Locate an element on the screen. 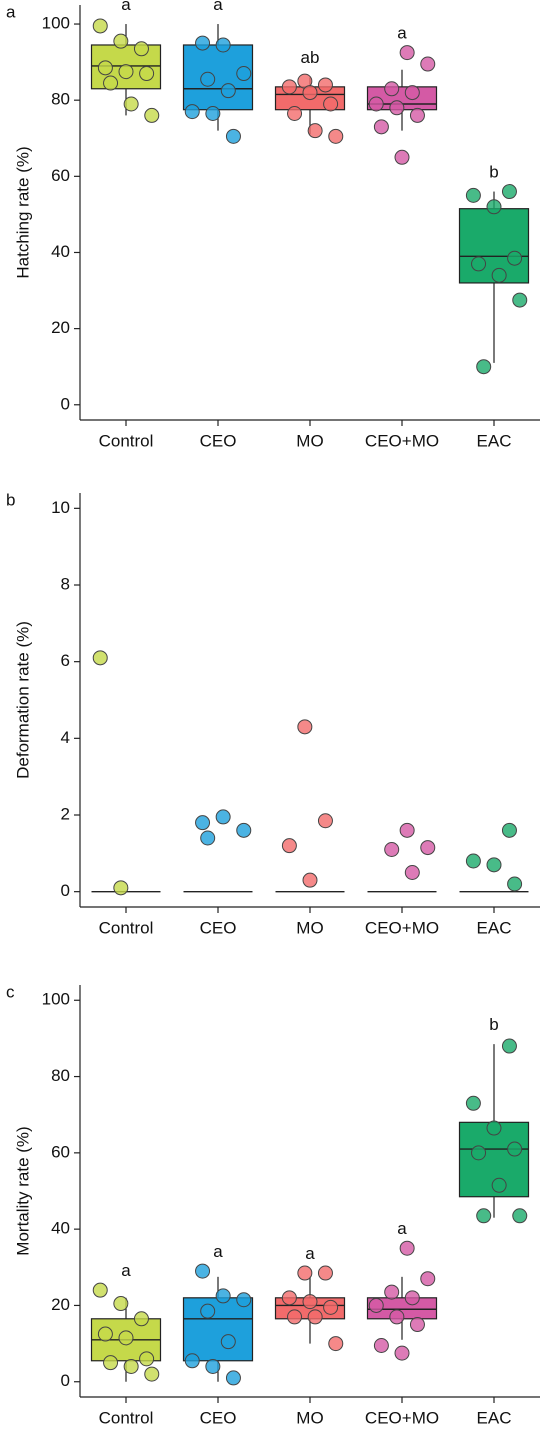  significance-letter: ab is located at coordinates (310, 57).